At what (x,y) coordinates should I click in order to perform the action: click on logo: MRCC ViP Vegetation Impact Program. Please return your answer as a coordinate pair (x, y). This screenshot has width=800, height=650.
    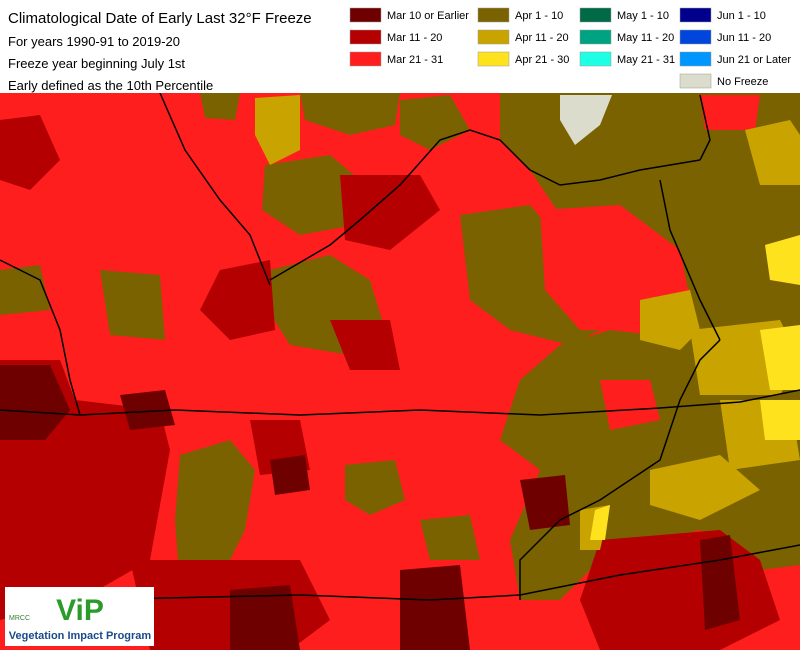
    Looking at the image, I should click on (79, 616).